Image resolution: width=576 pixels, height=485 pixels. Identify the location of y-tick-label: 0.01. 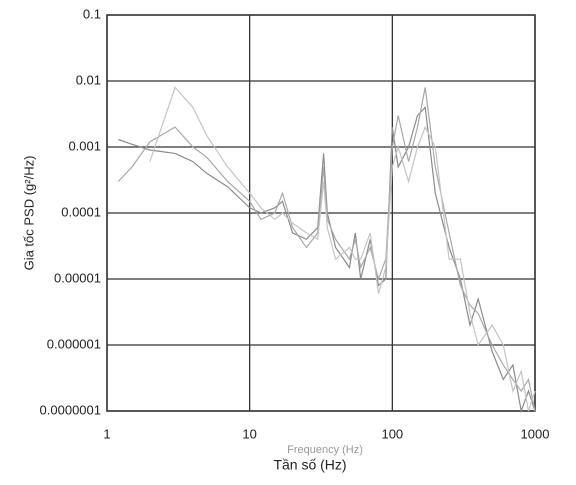
(88, 79).